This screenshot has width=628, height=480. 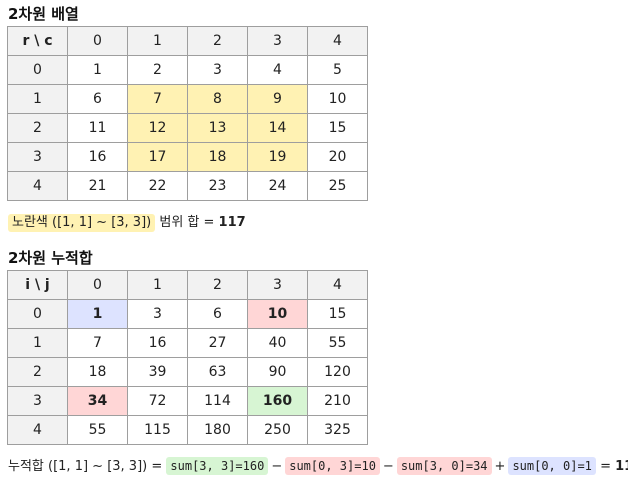 I want to click on table-cell: 63, so click(x=217, y=372).